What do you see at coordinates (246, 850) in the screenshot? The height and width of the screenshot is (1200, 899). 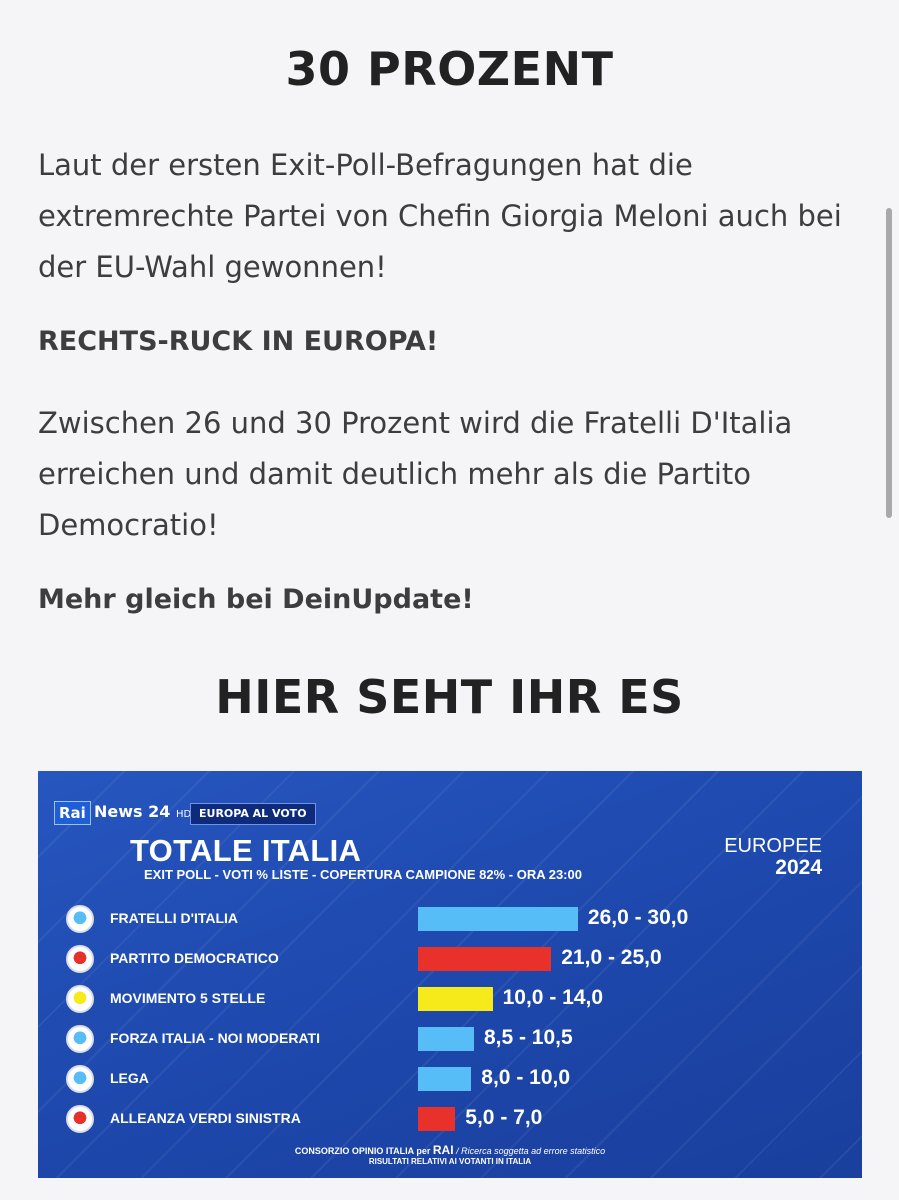 I see `graphic-title: TOTALE ITALIA` at bounding box center [246, 850].